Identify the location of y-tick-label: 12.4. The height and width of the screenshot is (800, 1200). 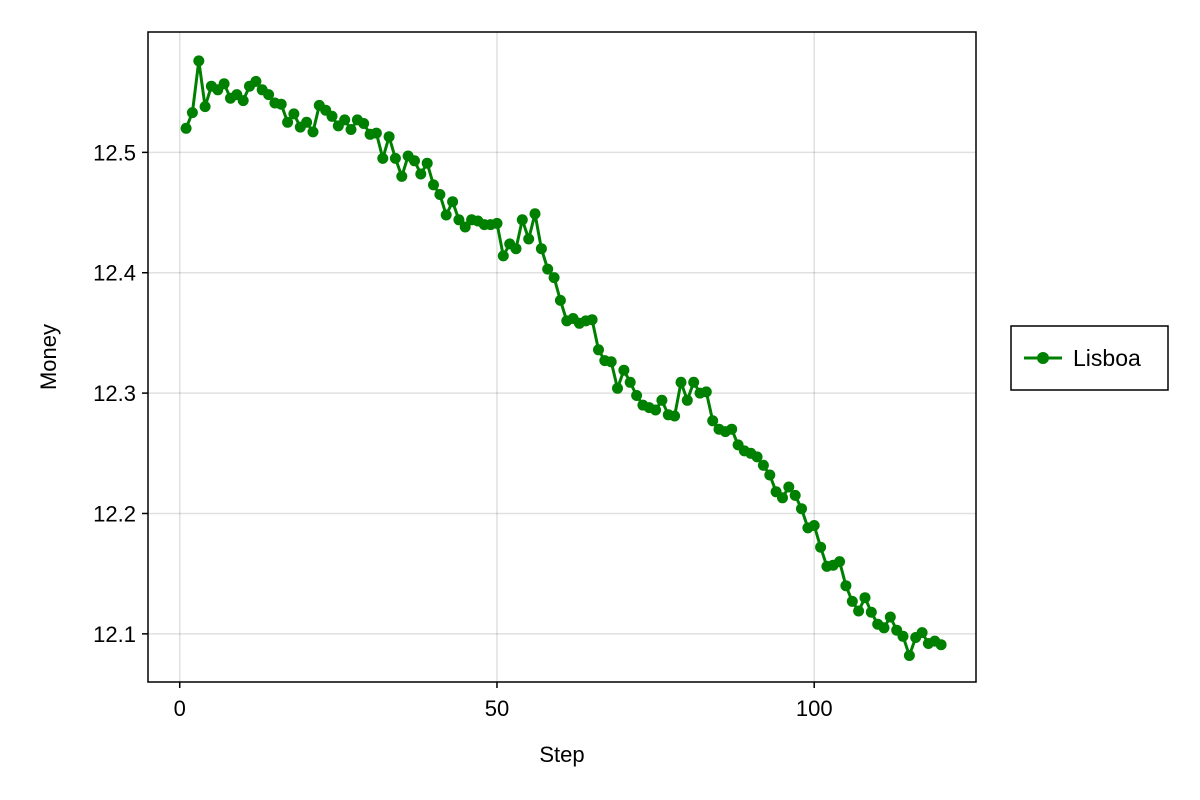
(114, 273).